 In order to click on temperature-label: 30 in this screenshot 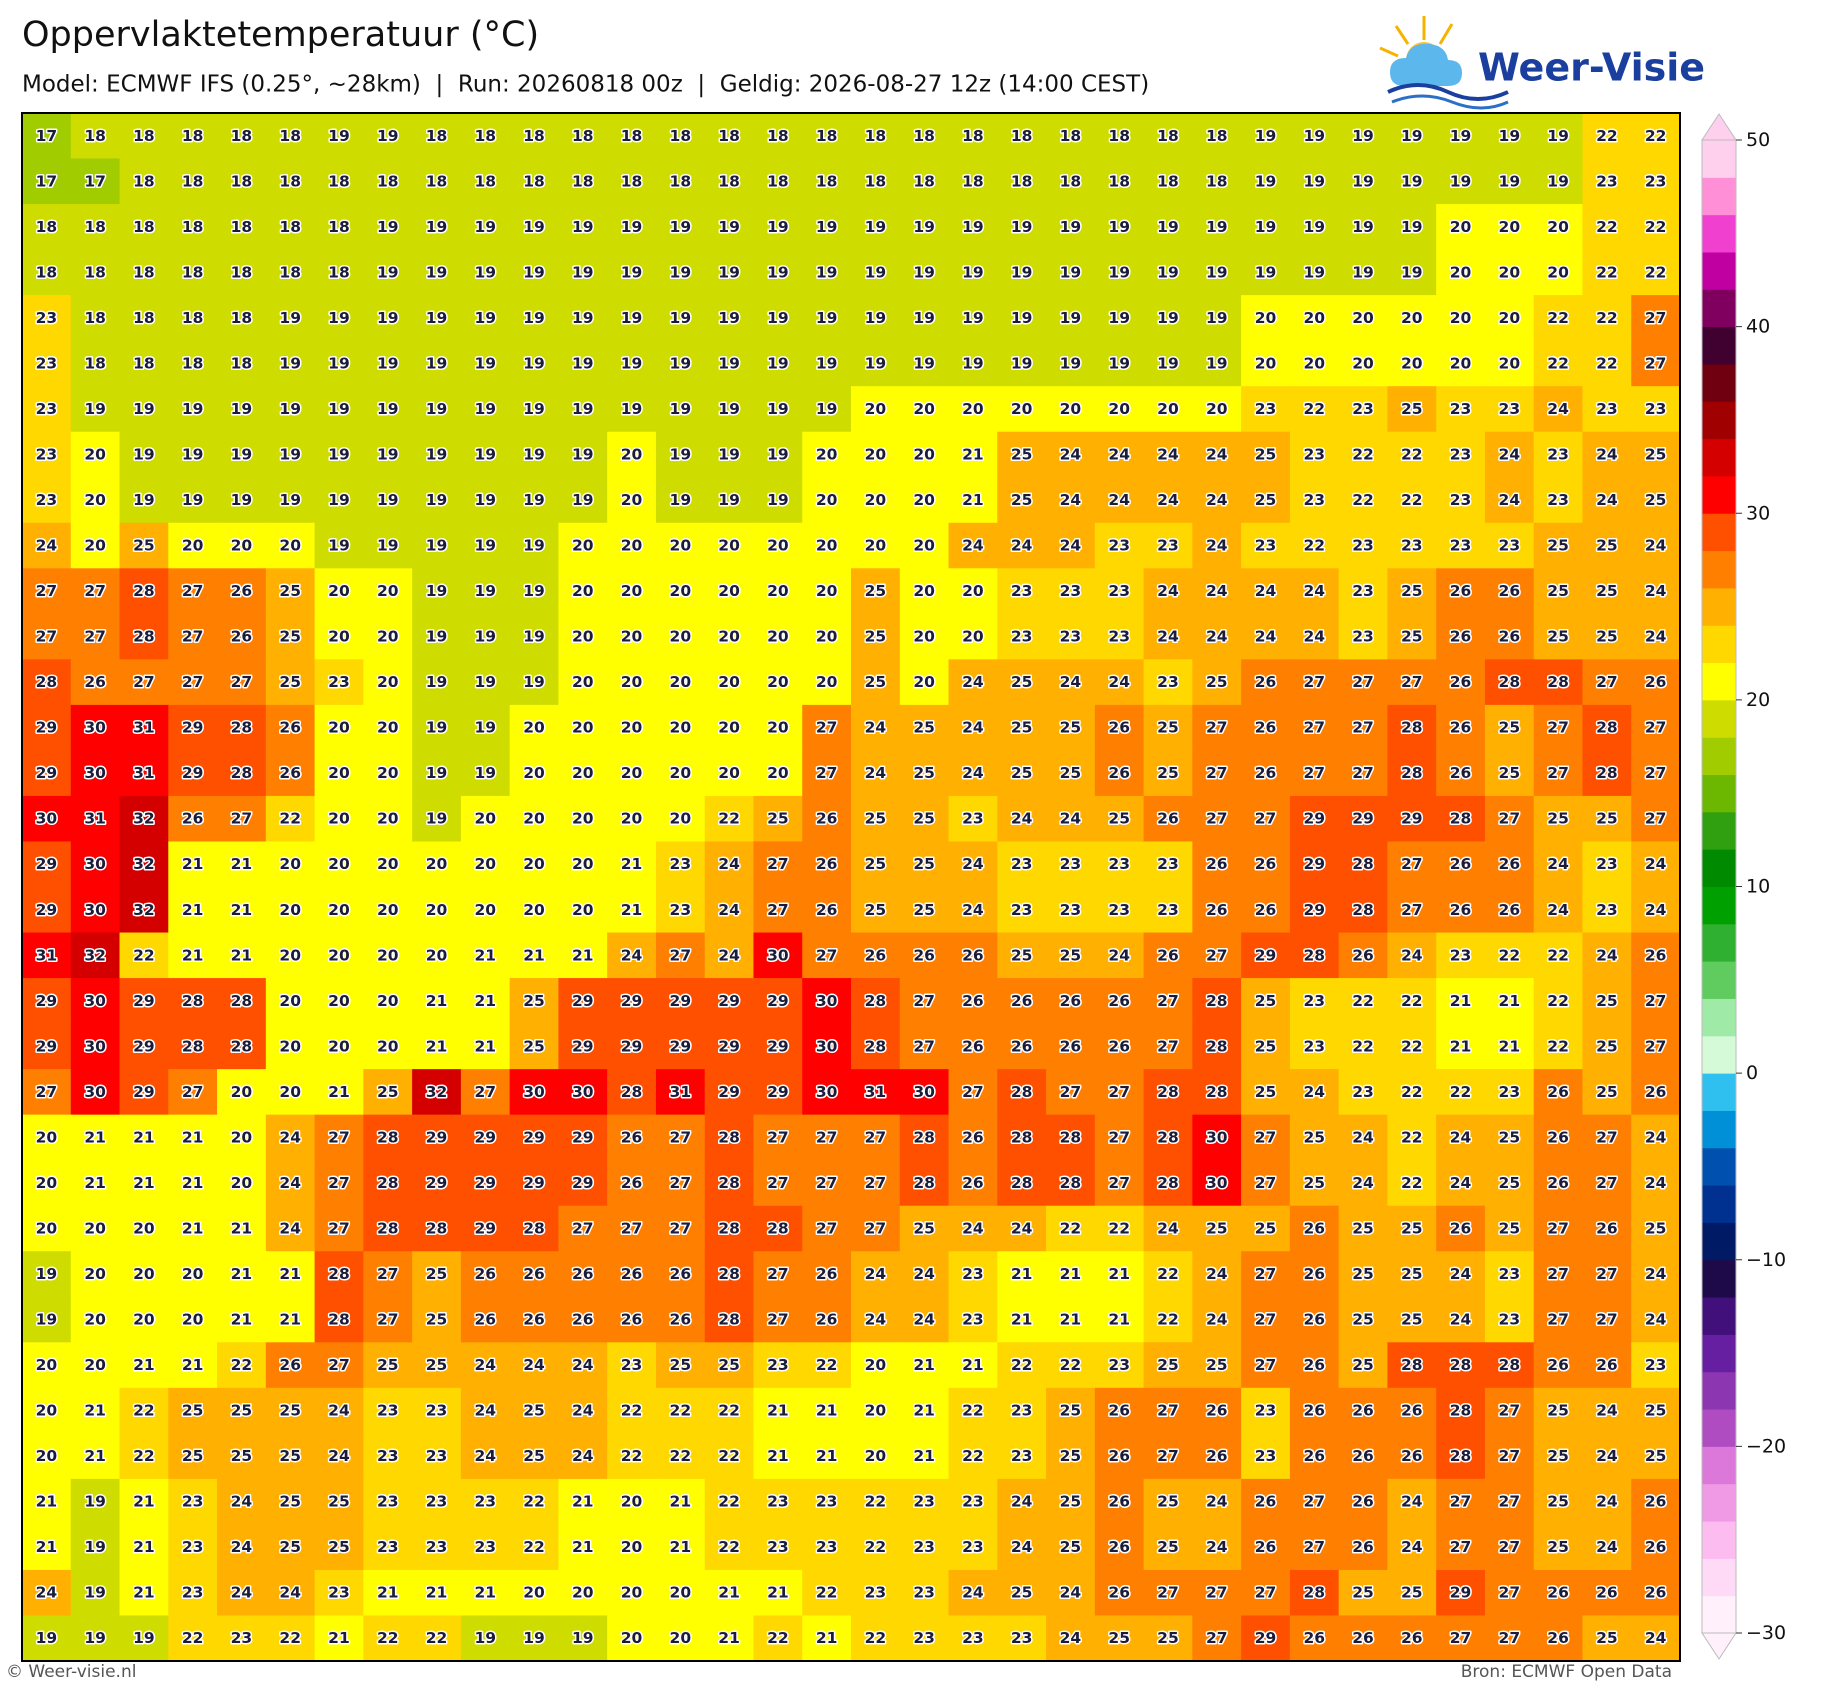, I will do `click(95, 1046)`.